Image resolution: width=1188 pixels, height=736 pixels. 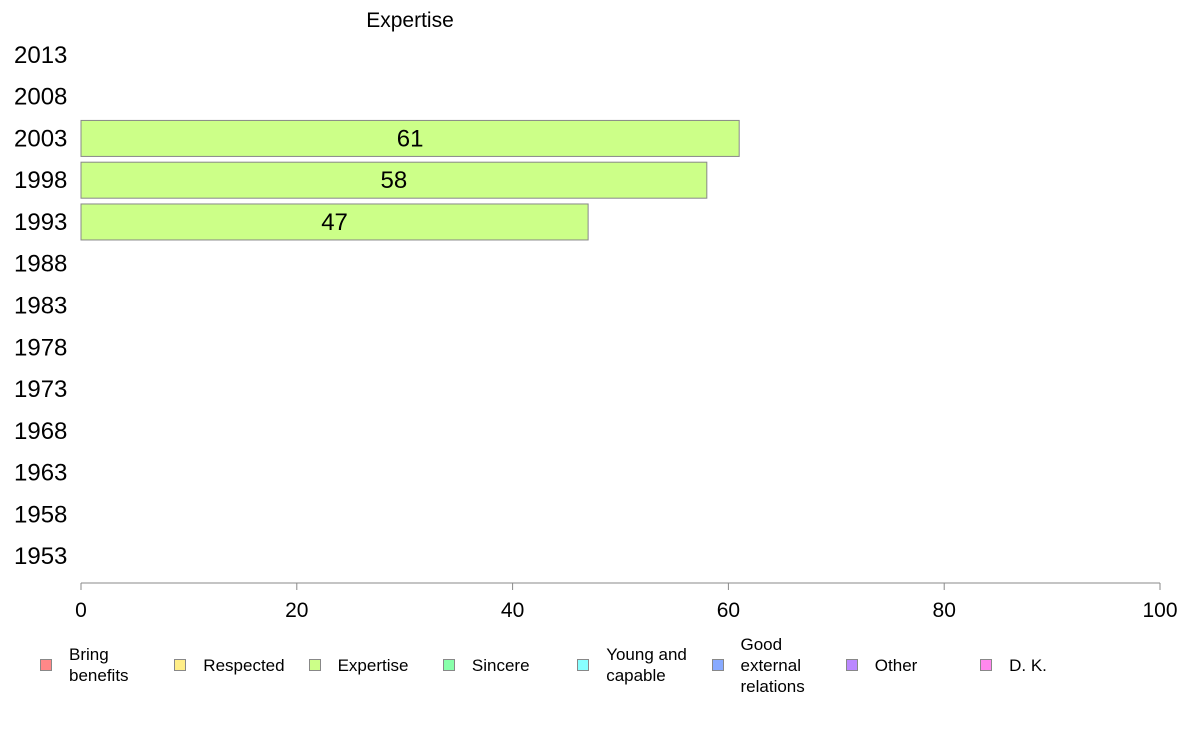 I want to click on x-tick-label: 0, so click(x=81, y=610).